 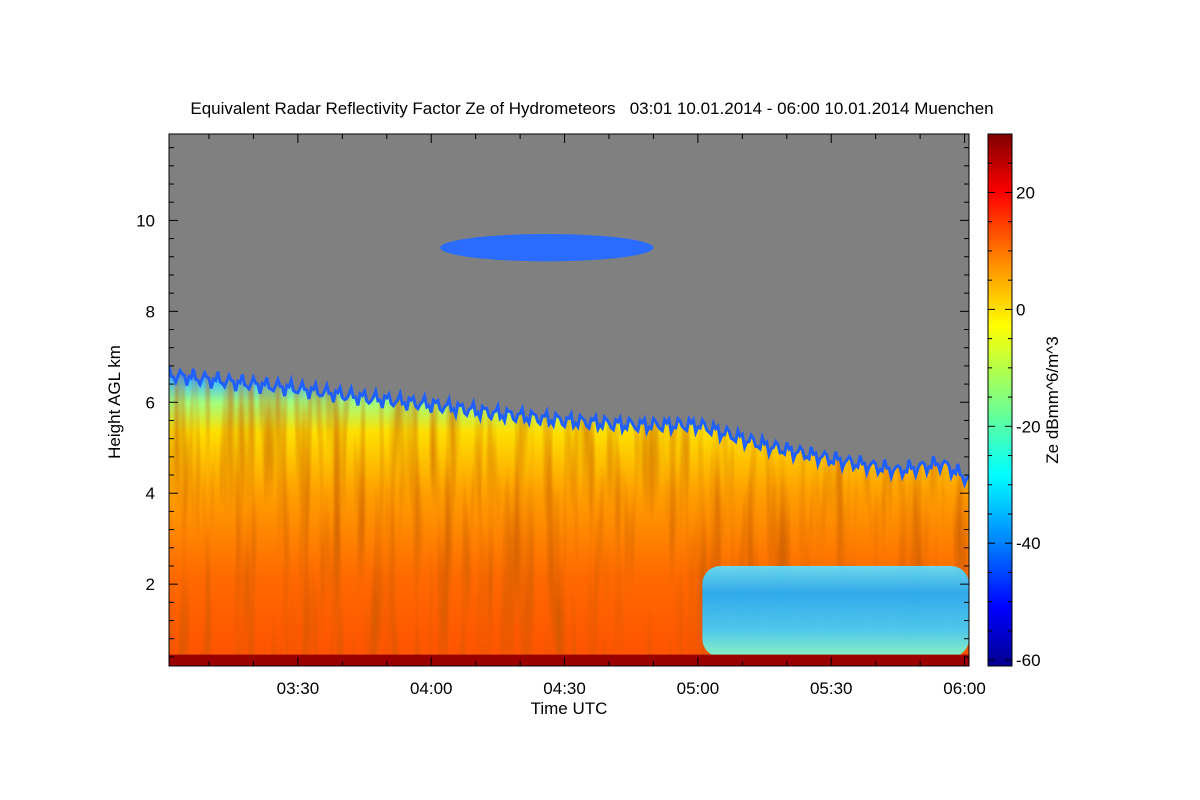 What do you see at coordinates (835, 611) in the screenshot?
I see `low-weak-echo-region` at bounding box center [835, 611].